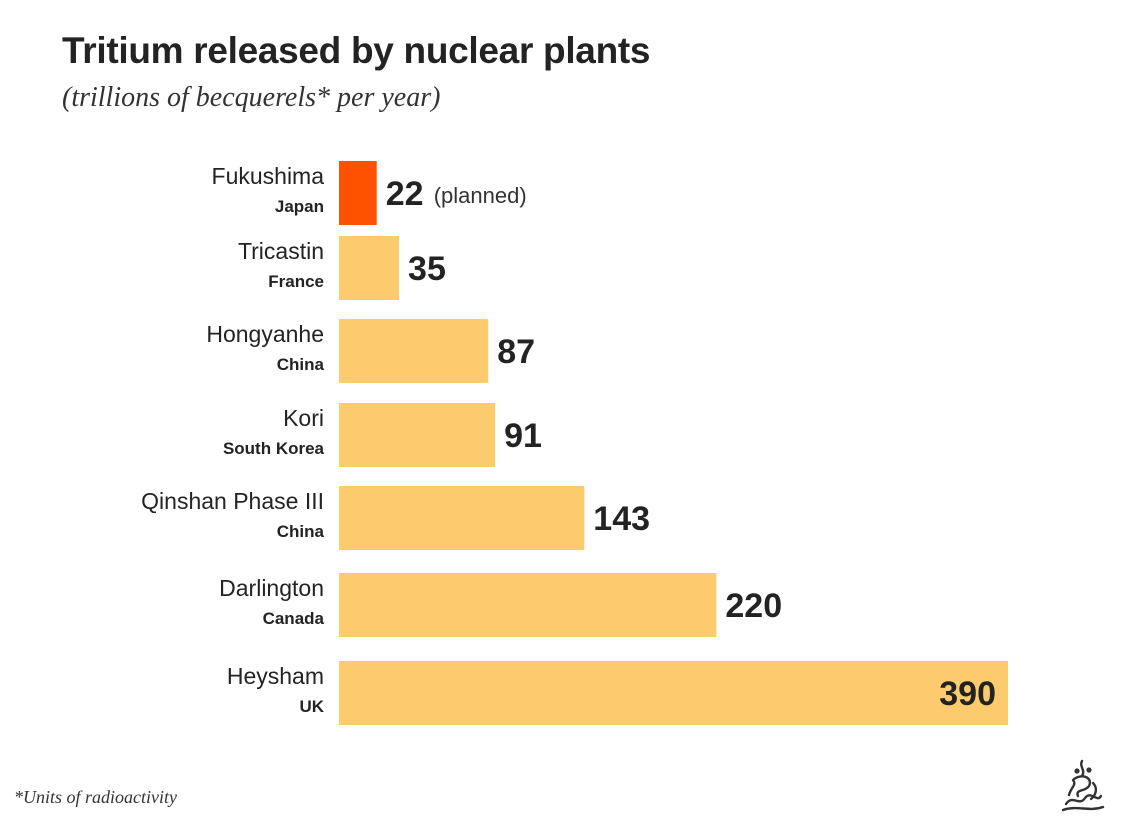  I want to click on country-label-0: Japan, so click(299, 206).